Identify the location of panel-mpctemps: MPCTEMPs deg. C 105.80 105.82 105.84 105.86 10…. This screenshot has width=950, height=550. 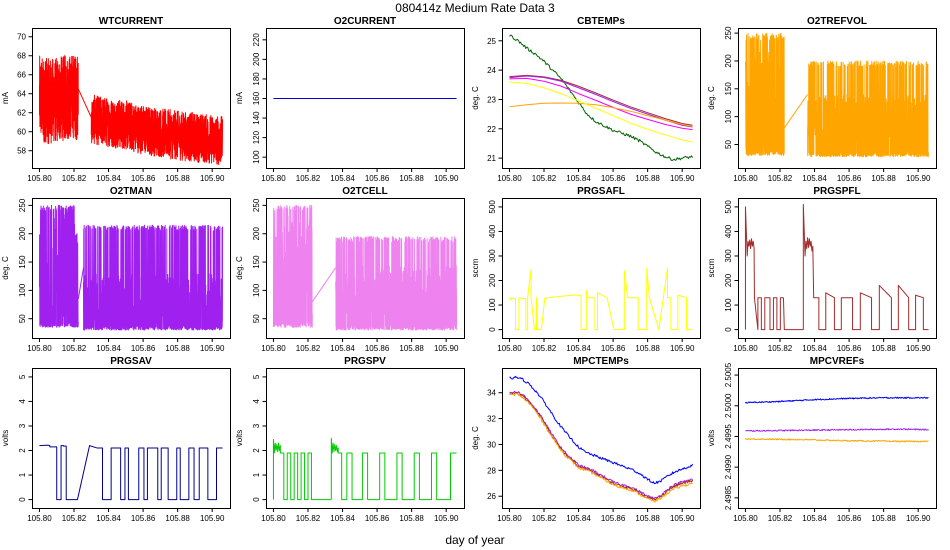
(586, 439).